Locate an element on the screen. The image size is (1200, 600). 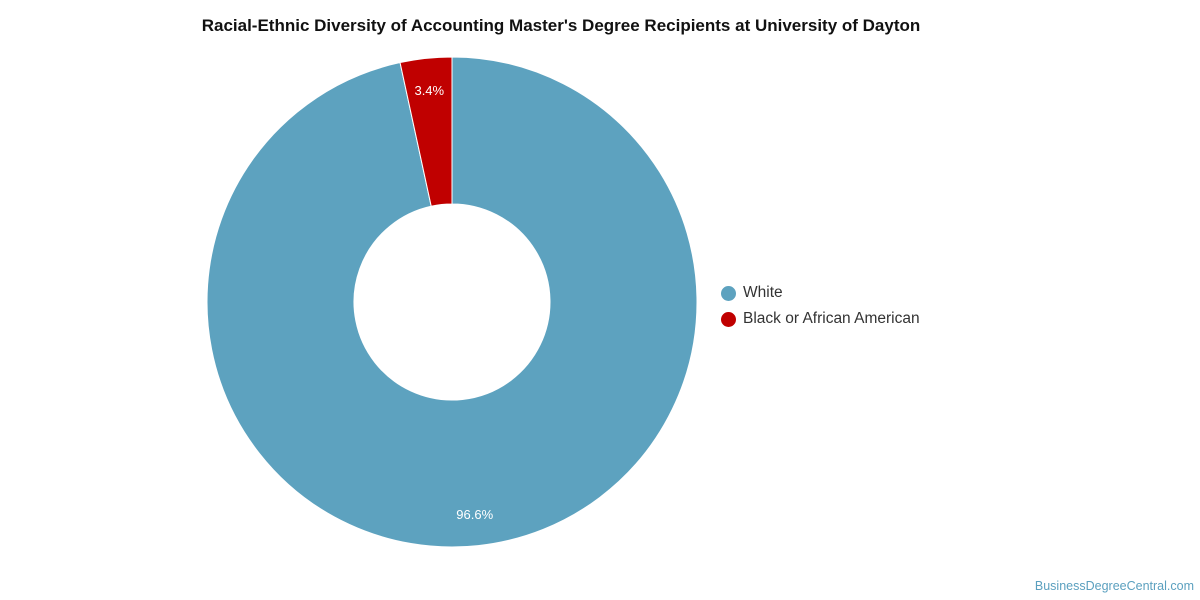
source-credit: BusinessDegreeCentral.com is located at coordinates (1114, 586).